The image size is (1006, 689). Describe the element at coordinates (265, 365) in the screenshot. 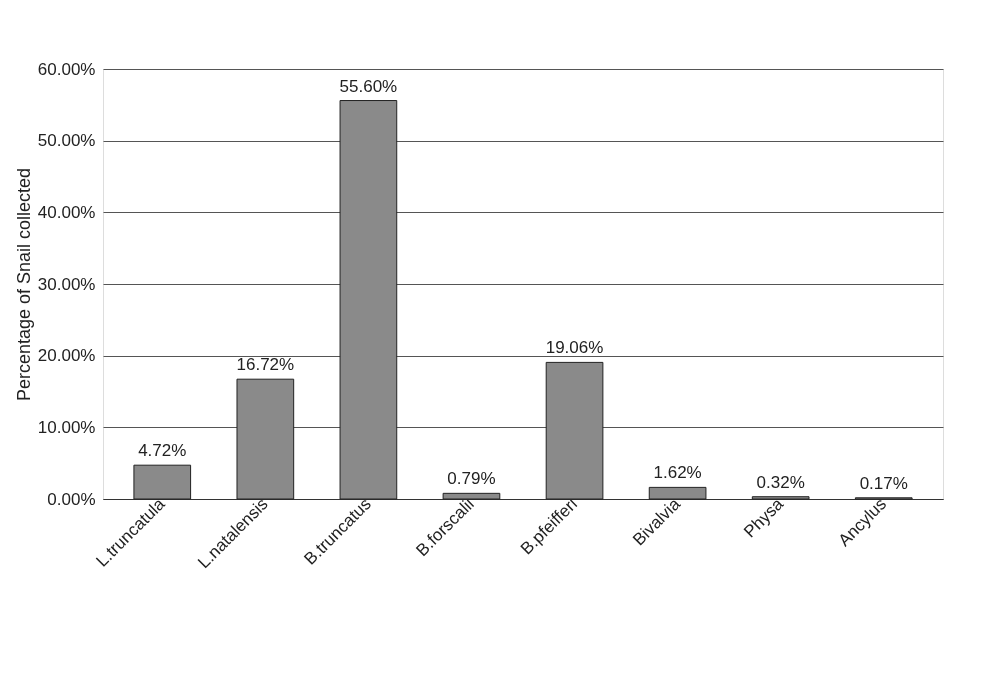

I see `data-label: 16.72%` at that location.